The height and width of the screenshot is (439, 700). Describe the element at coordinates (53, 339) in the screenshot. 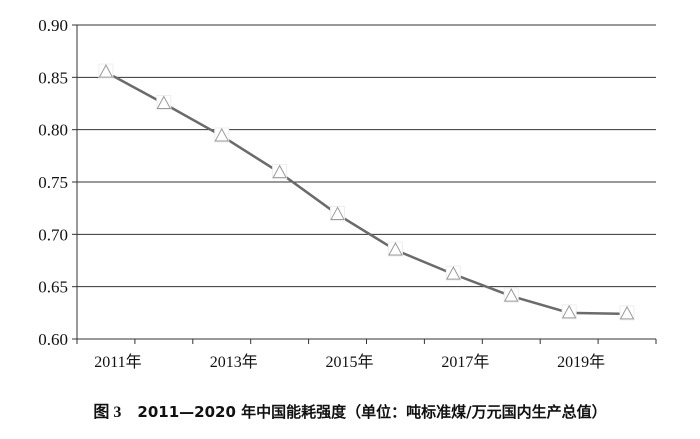

I see `y-tick-label: 0.60` at that location.